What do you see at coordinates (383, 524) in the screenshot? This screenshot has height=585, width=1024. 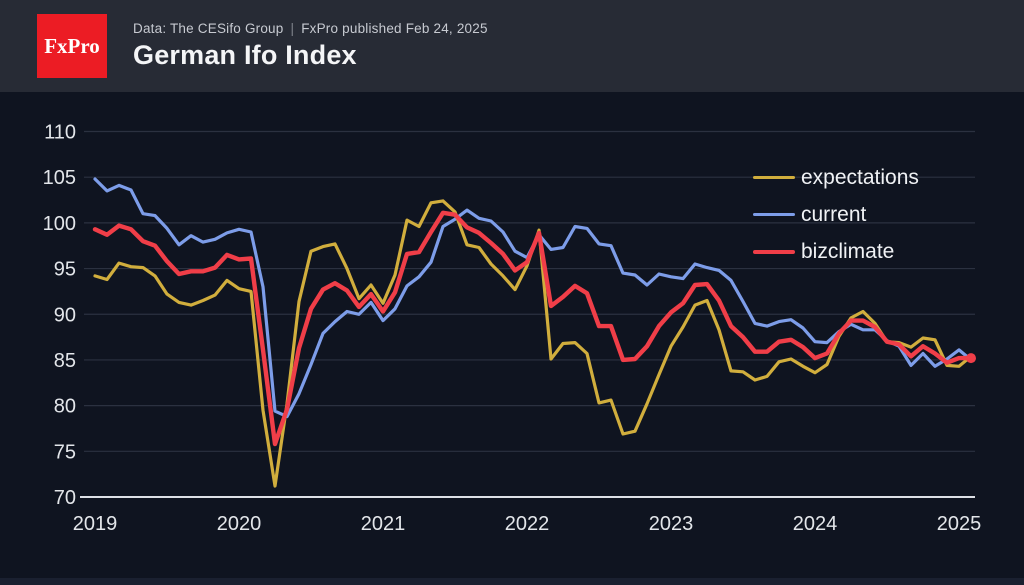 I see `x-tick-label: 2021` at bounding box center [383, 524].